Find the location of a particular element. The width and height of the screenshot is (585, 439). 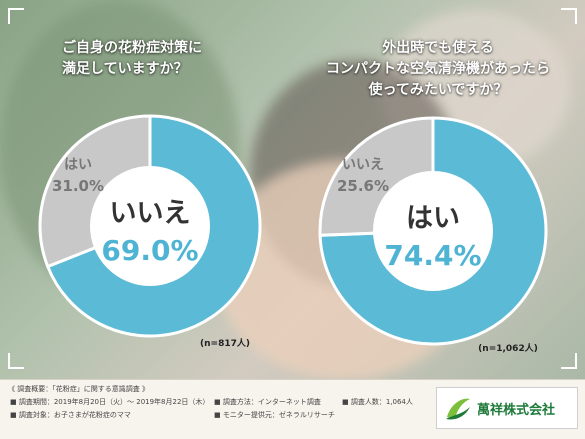

pie-2-minor-label: いいえ is located at coordinates (363, 165).